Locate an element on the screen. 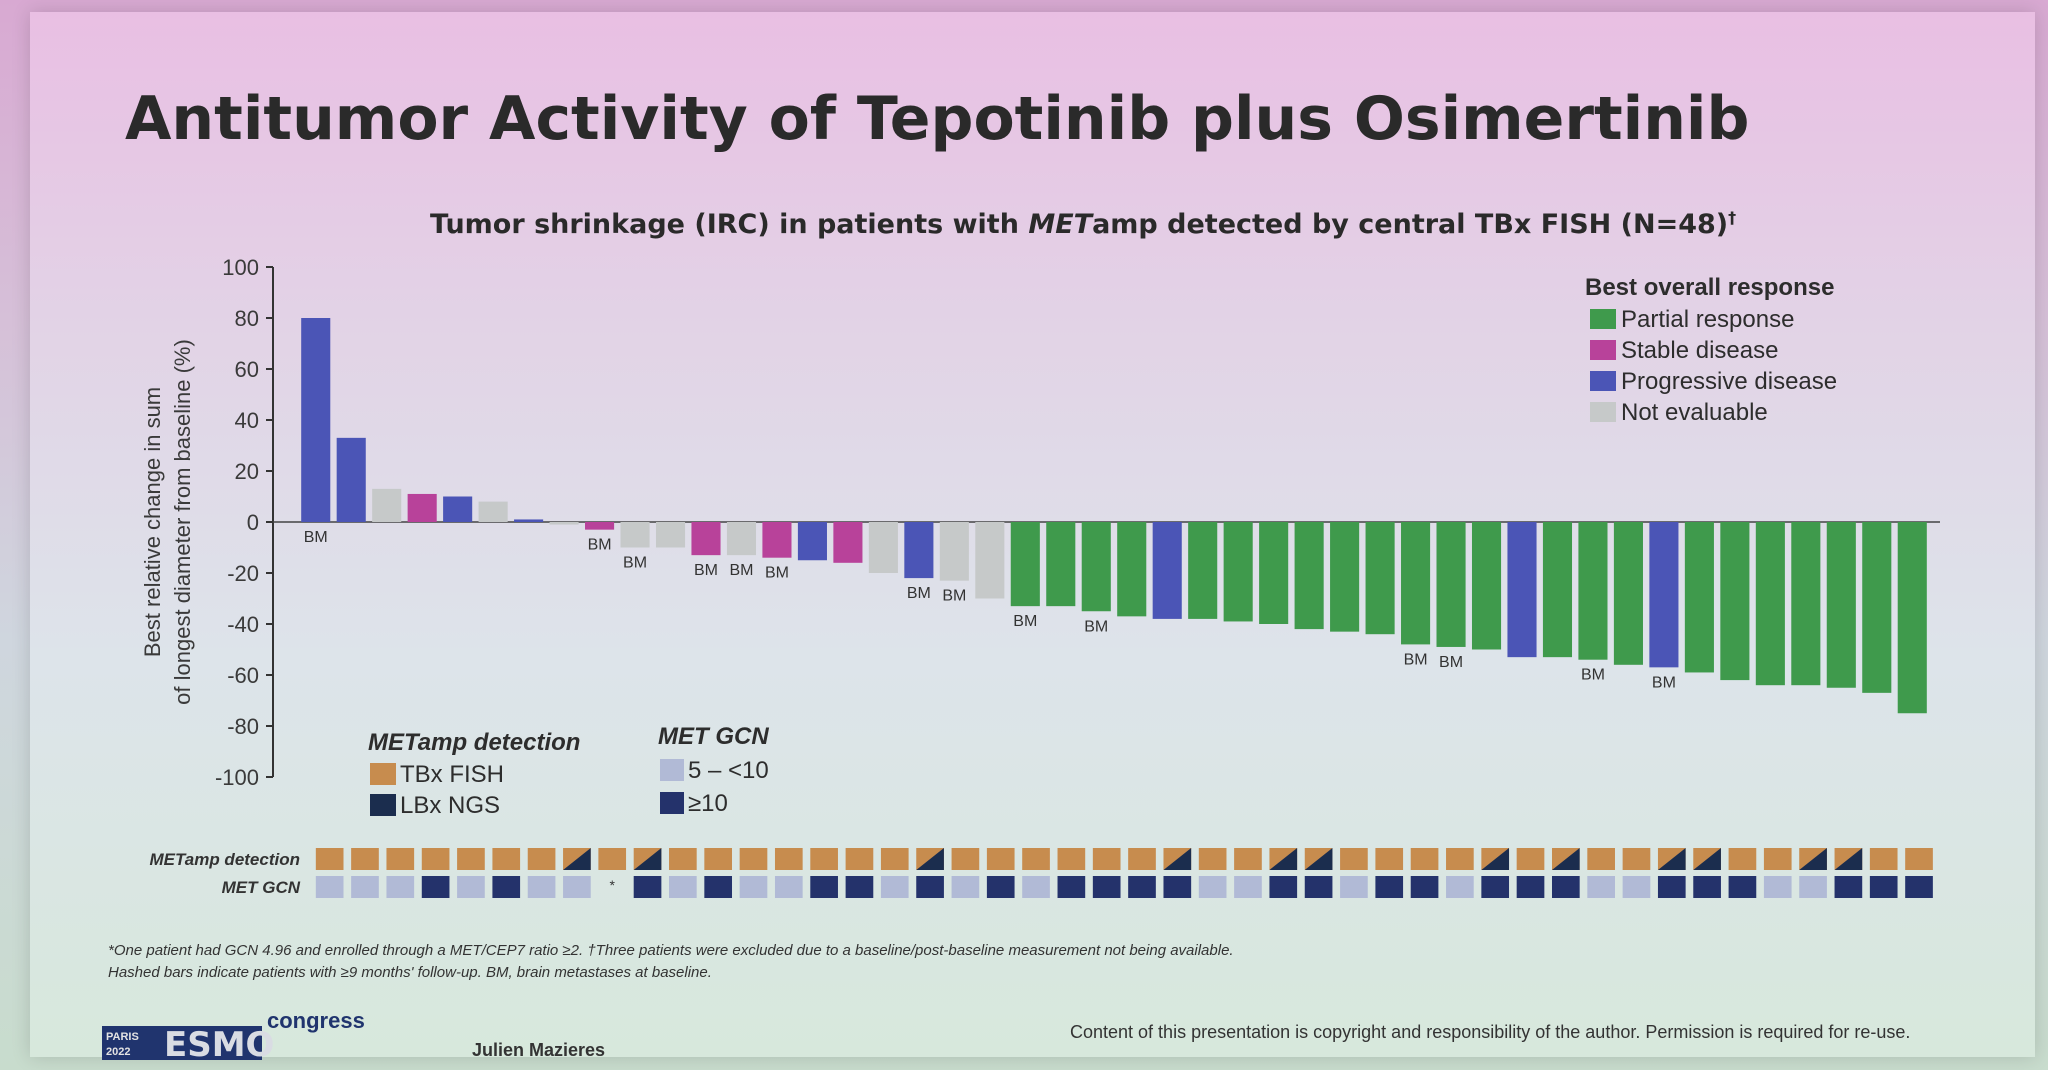 The height and width of the screenshot is (1070, 2048). bm-label-39: BM is located at coordinates (1664, 682).